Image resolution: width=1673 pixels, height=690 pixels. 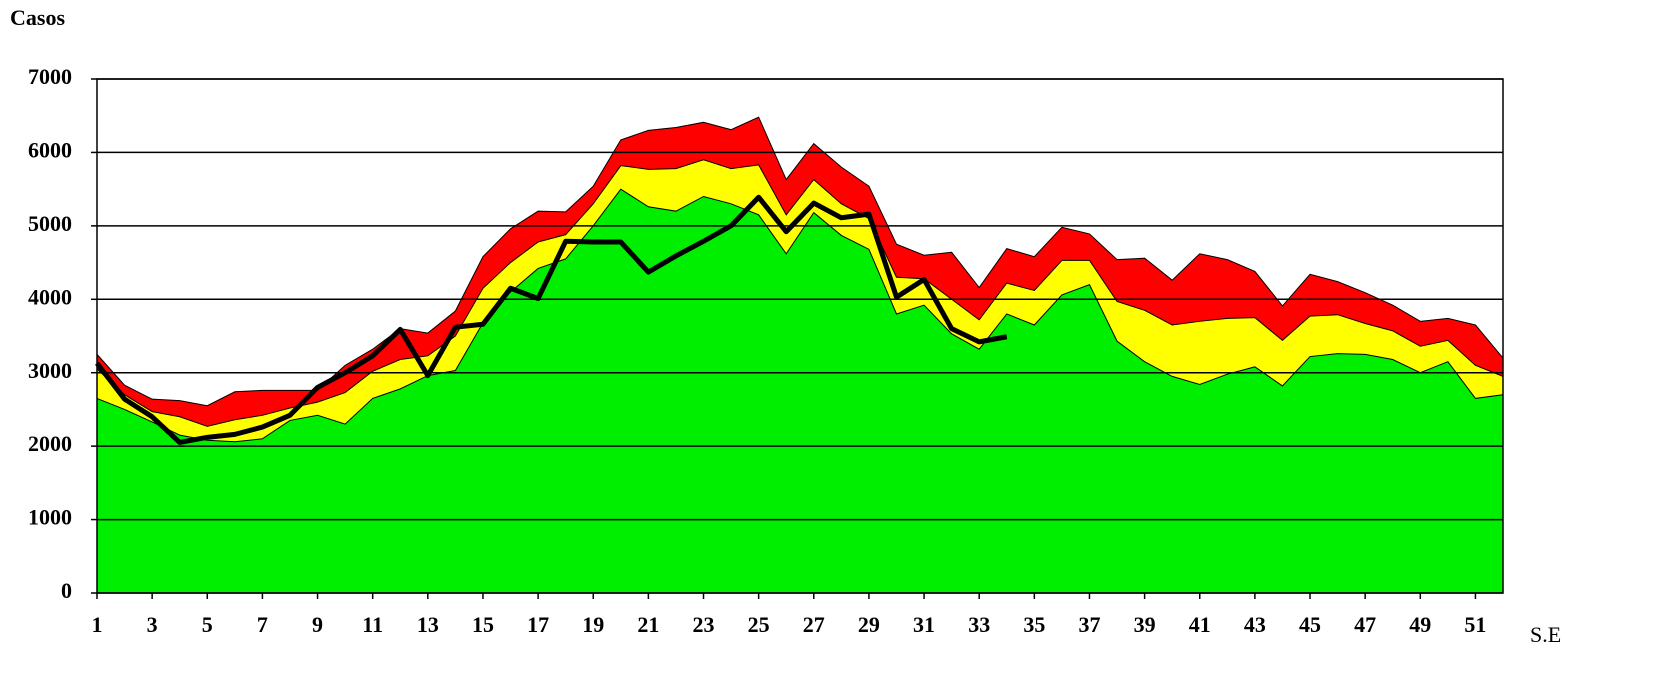 I want to click on x-tick-label: 5, so click(x=207, y=624).